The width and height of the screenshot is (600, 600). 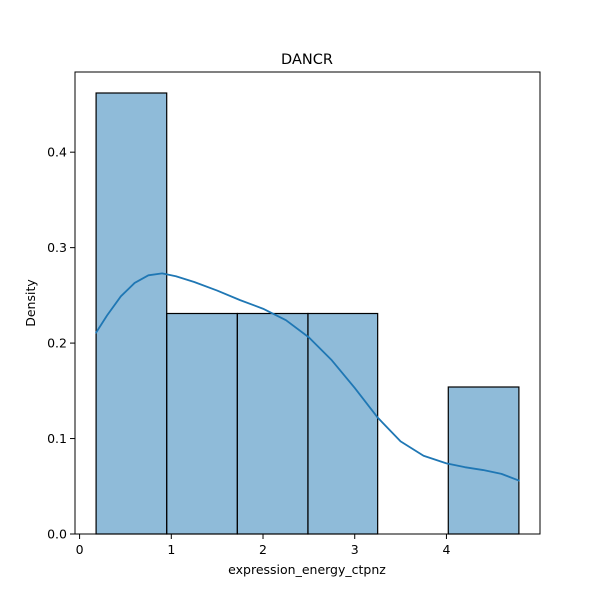 I want to click on y-tick-label-1: 0.1, so click(x=57, y=438).